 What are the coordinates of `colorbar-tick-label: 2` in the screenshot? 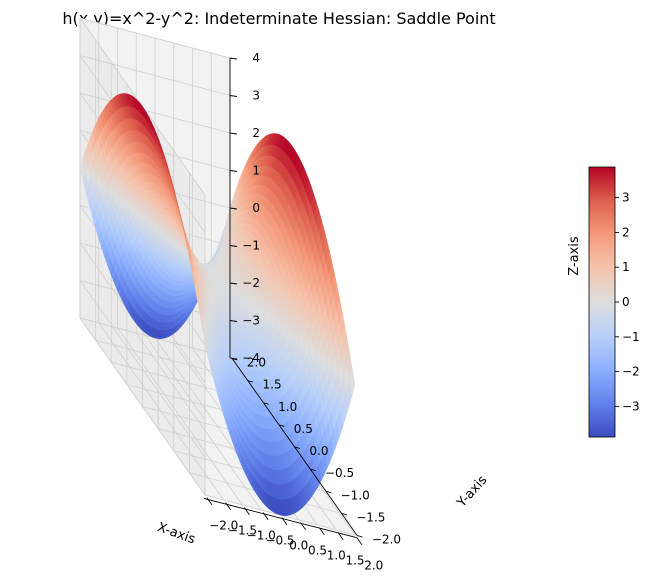 It's located at (626, 232).